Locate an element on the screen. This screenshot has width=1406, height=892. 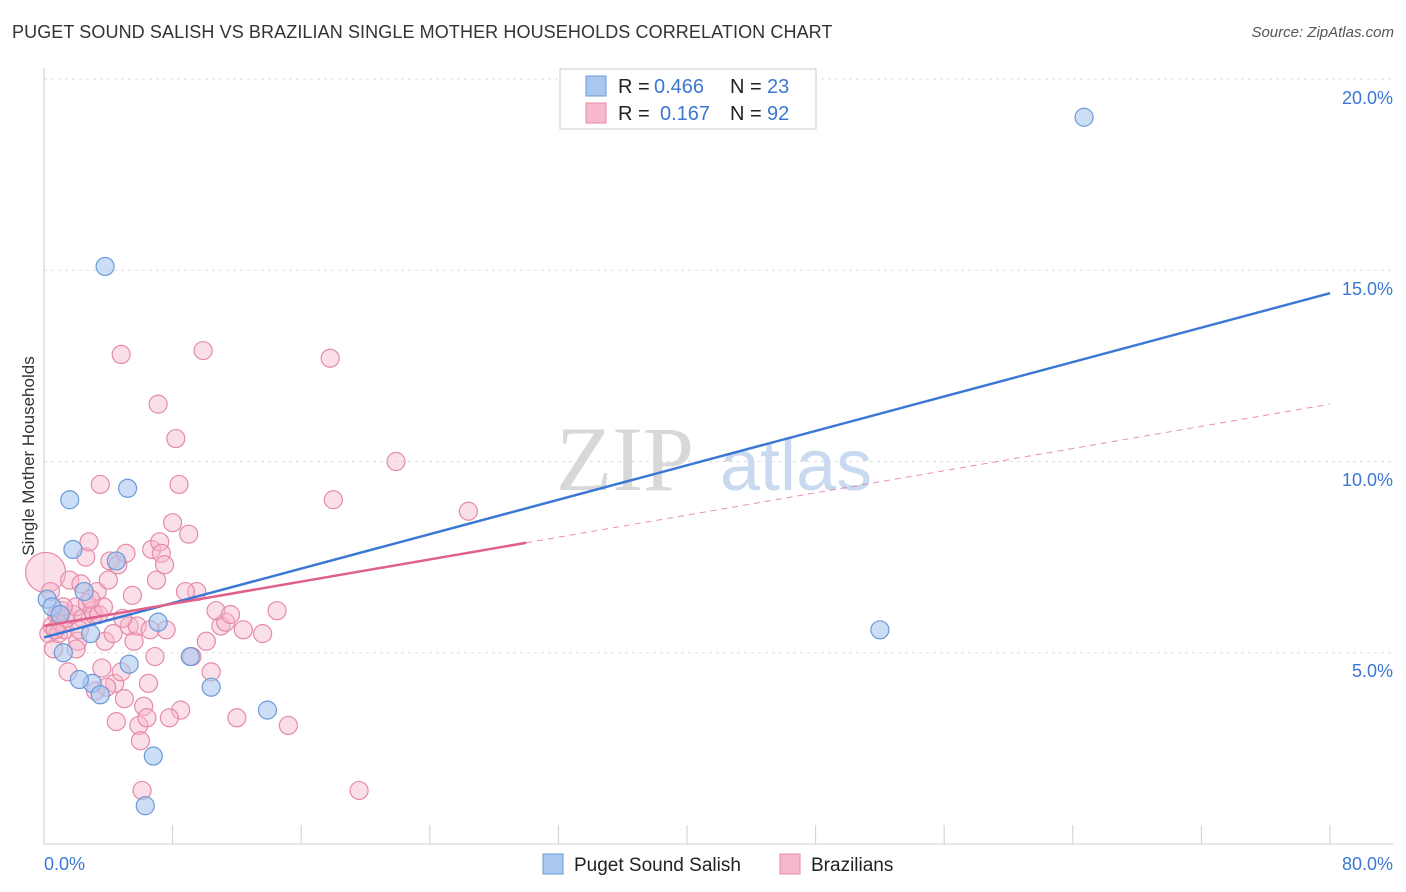
bottom-legend-label-brazilians: Brazilians is located at coordinates (852, 865).